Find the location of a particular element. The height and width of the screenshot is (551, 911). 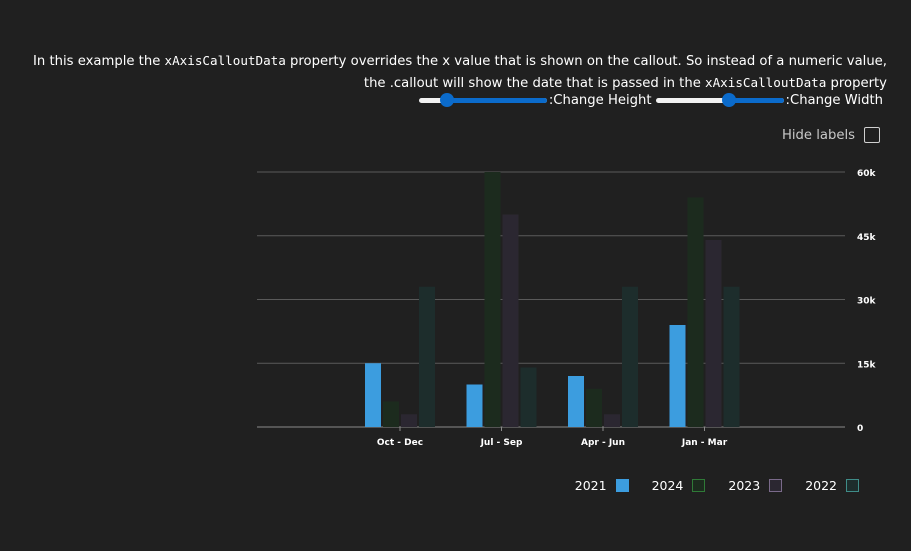

code-xaxiscalloutdata: xAxisCalloutData is located at coordinates (225, 60).